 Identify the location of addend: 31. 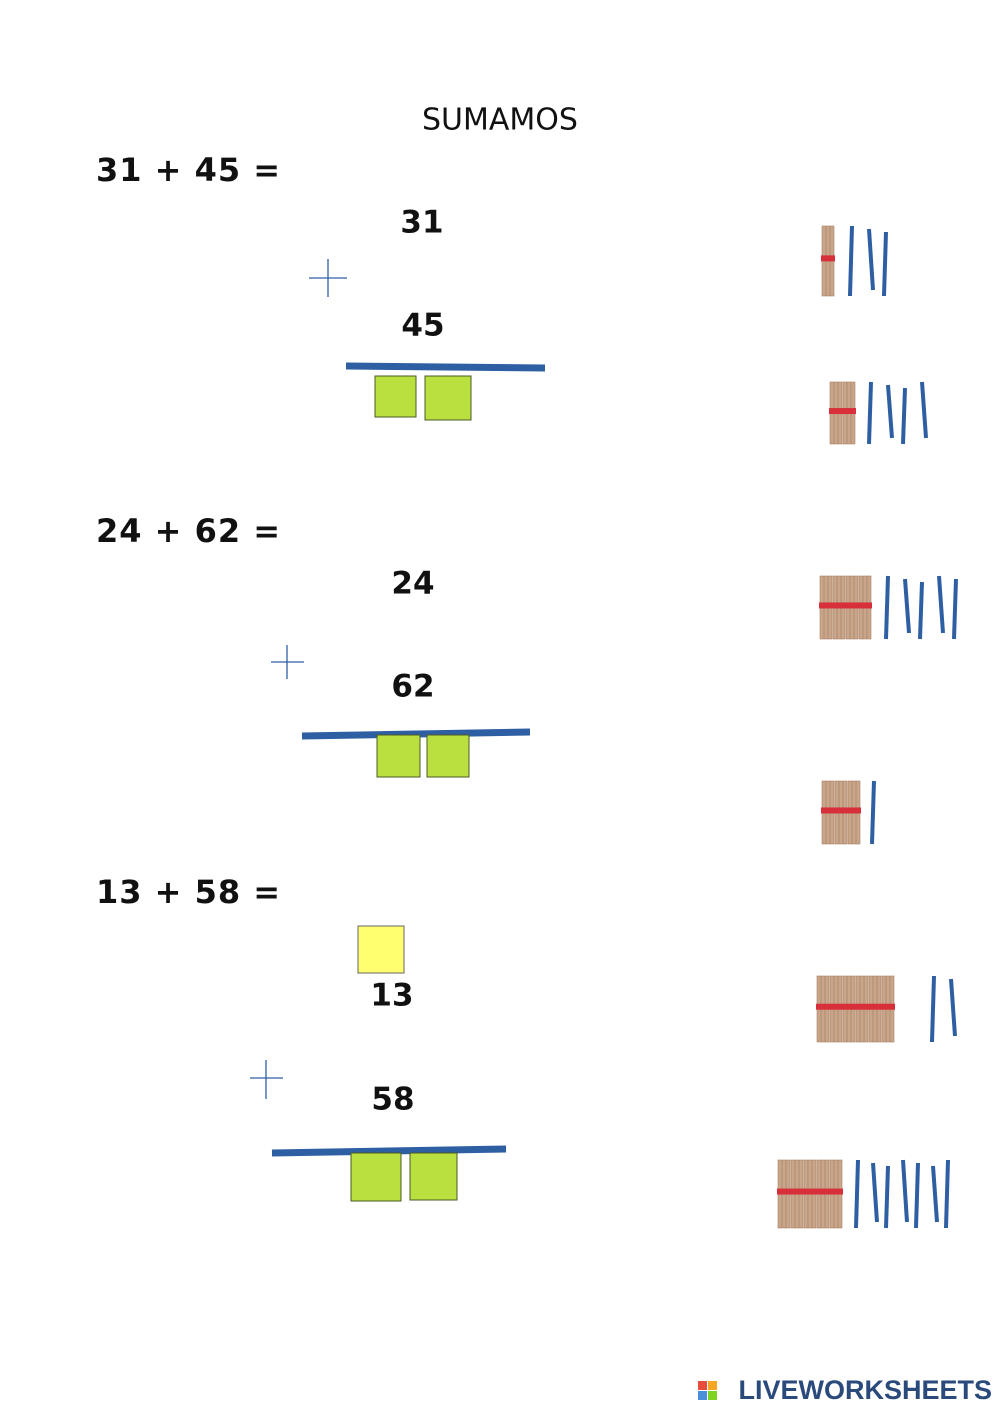
(421, 223).